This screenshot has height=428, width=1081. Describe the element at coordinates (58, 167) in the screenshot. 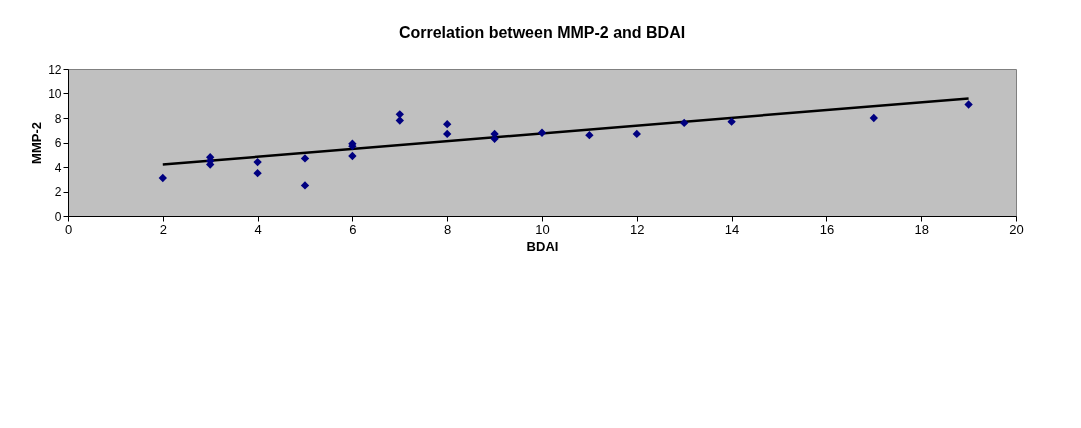

I see `y-tick-label: 4` at that location.